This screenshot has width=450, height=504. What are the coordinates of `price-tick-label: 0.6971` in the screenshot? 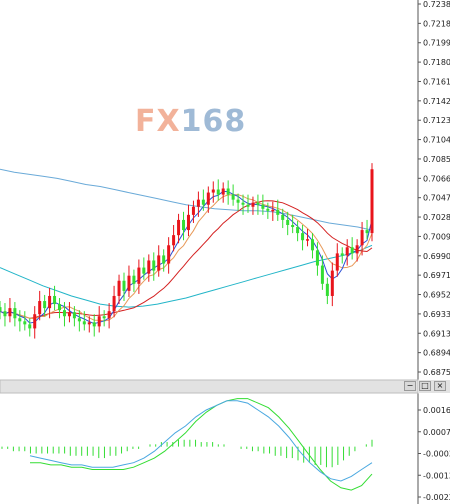 It's located at (436, 275).